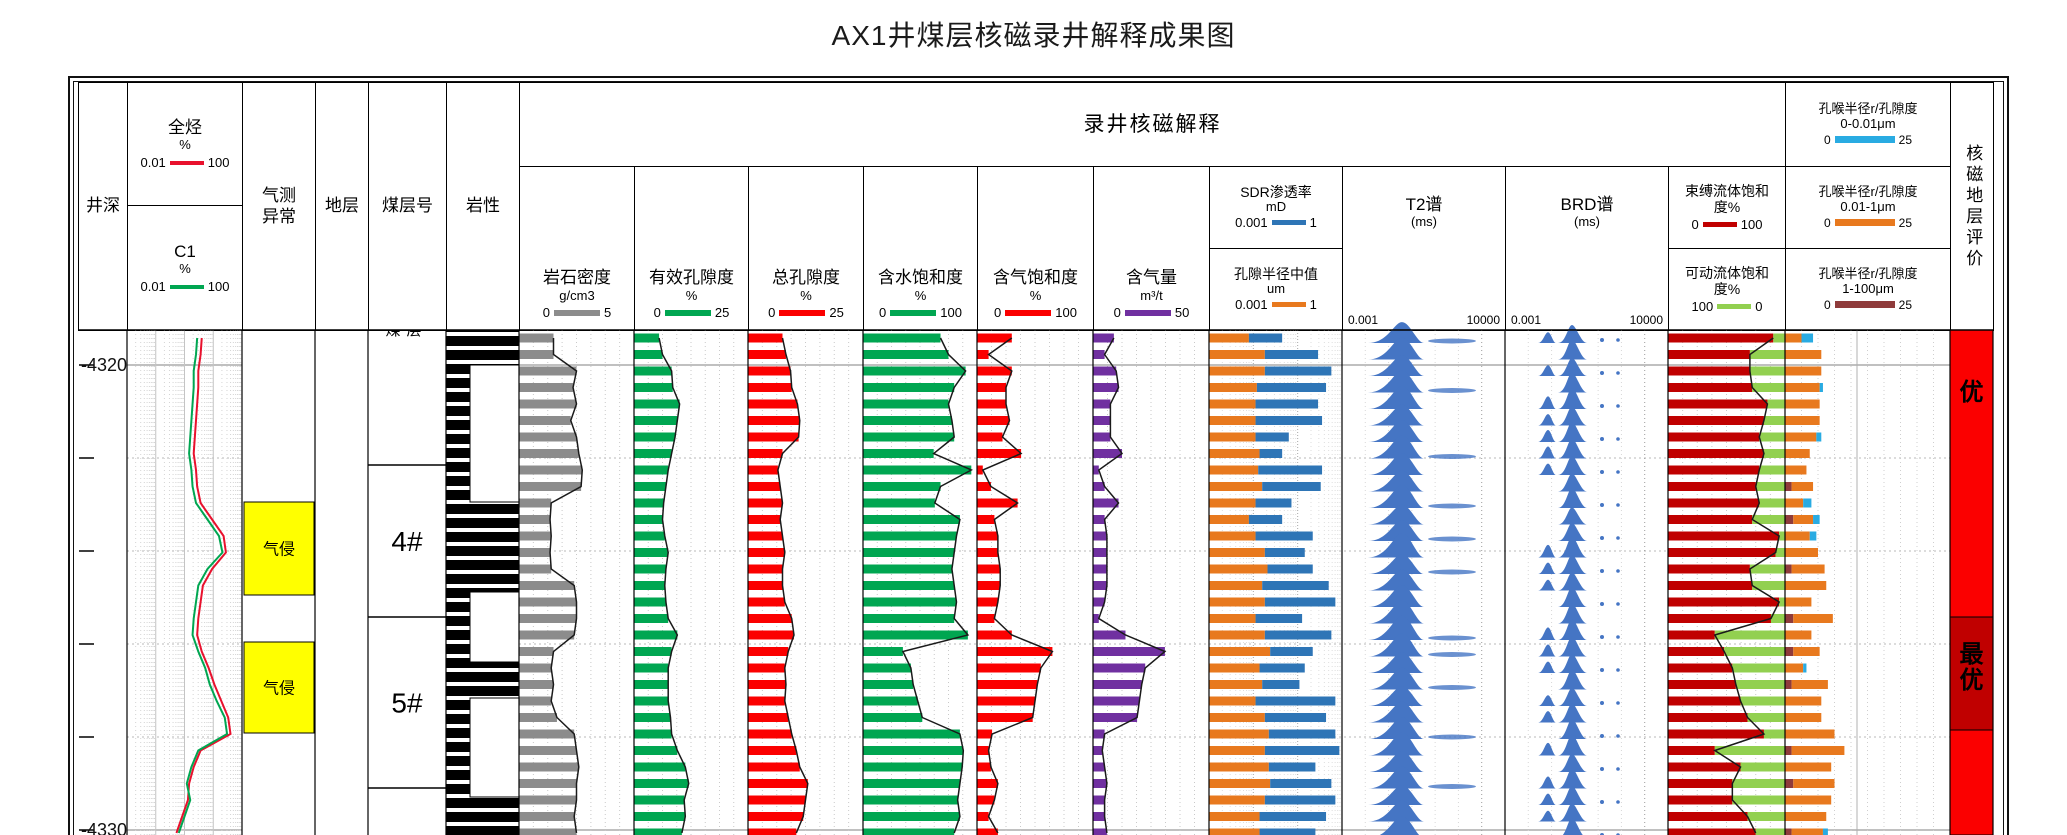 This screenshot has width=2067, height=835. I want to click on sw-series, so click(918, 584).